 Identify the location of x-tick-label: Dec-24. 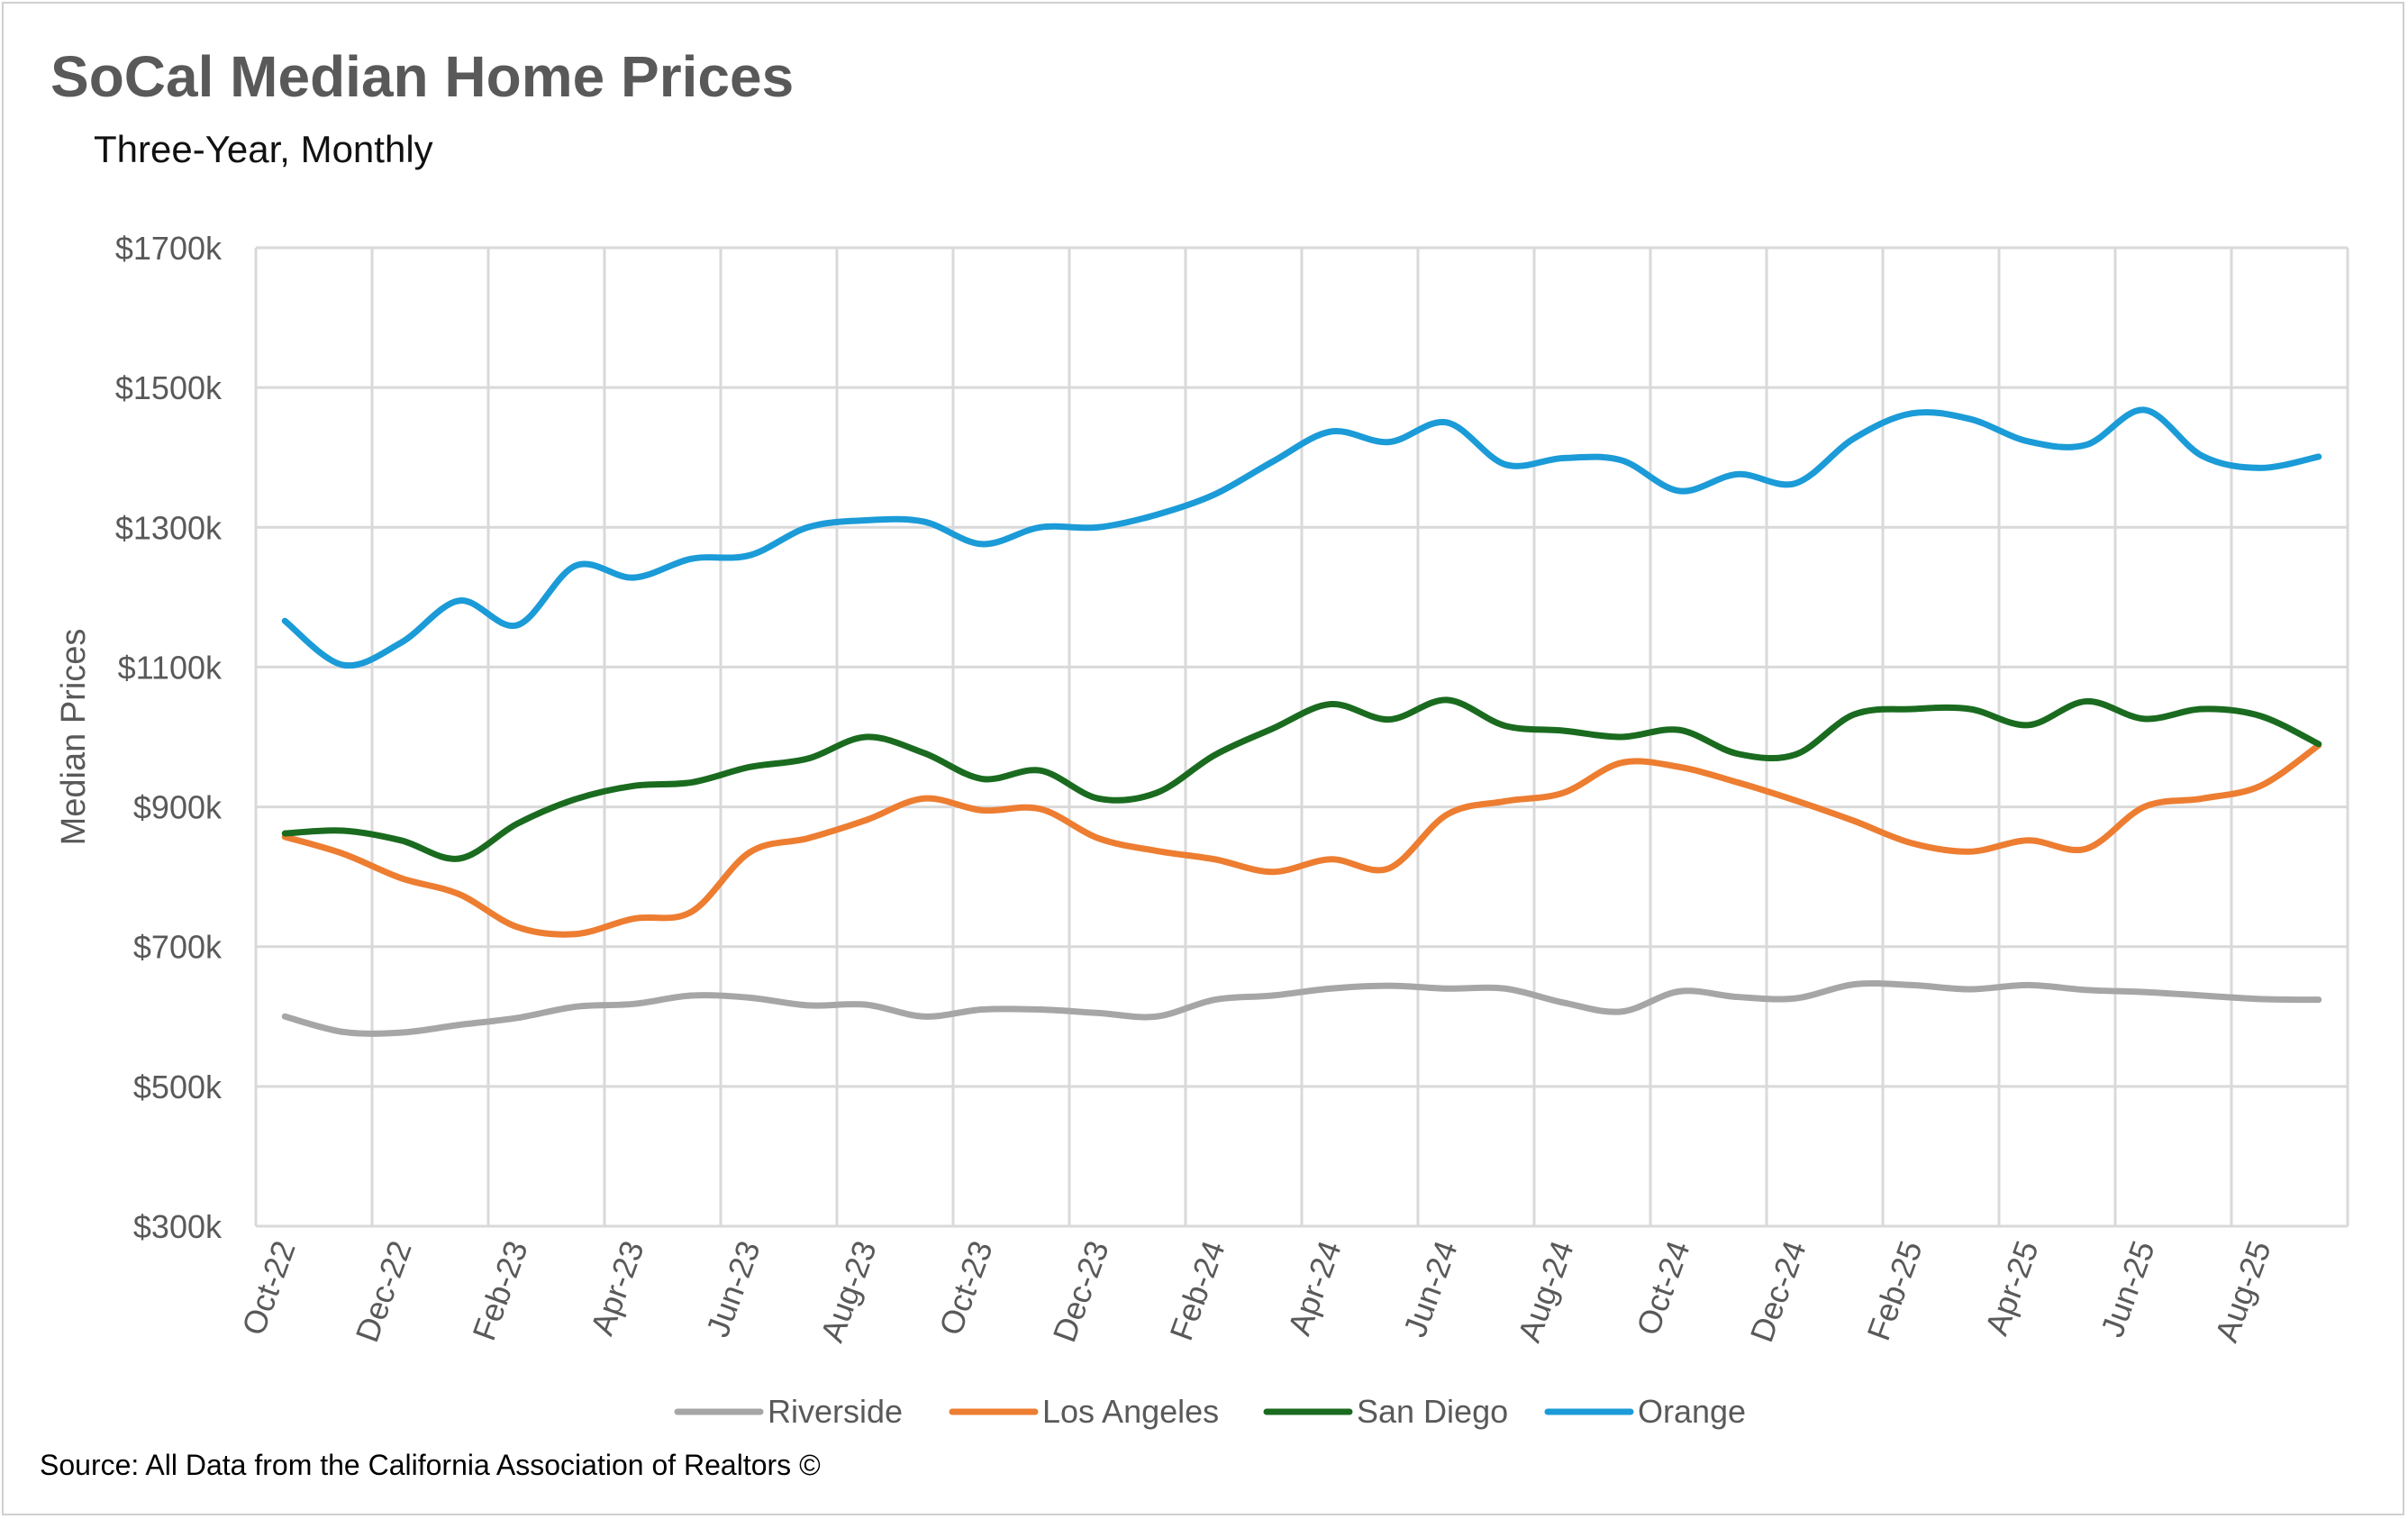
(1778, 1291).